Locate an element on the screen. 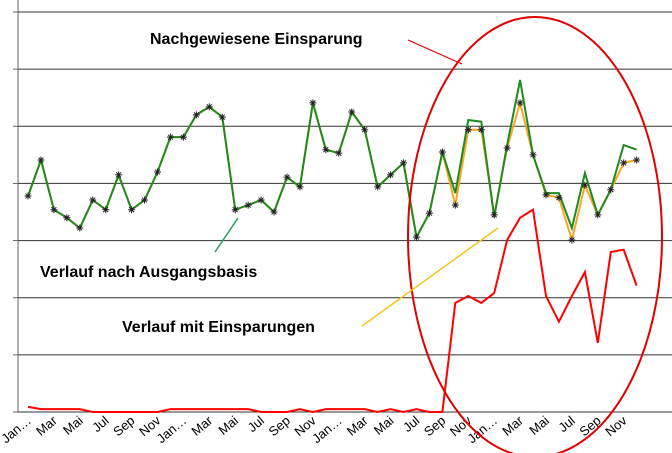 This screenshot has width=672, height=453. annotation: Nachgewiesene Einsparung is located at coordinates (256, 39).